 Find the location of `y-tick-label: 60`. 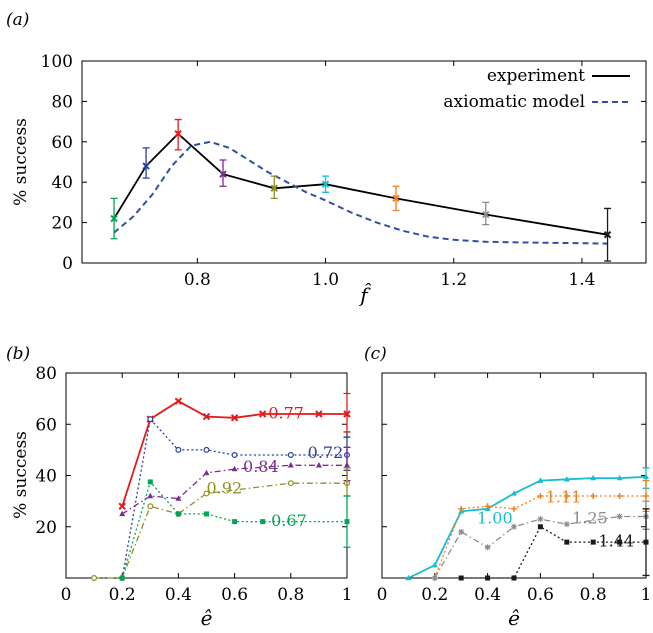

y-tick-label: 60 is located at coordinates (46, 425).